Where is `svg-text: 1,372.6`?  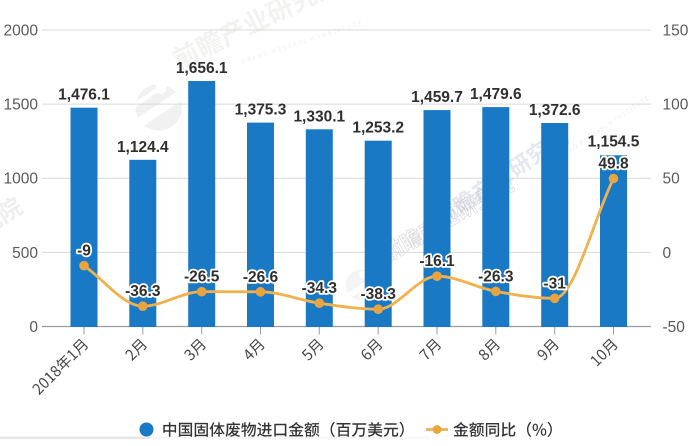
svg-text: 1,372.6 is located at coordinates (555, 110).